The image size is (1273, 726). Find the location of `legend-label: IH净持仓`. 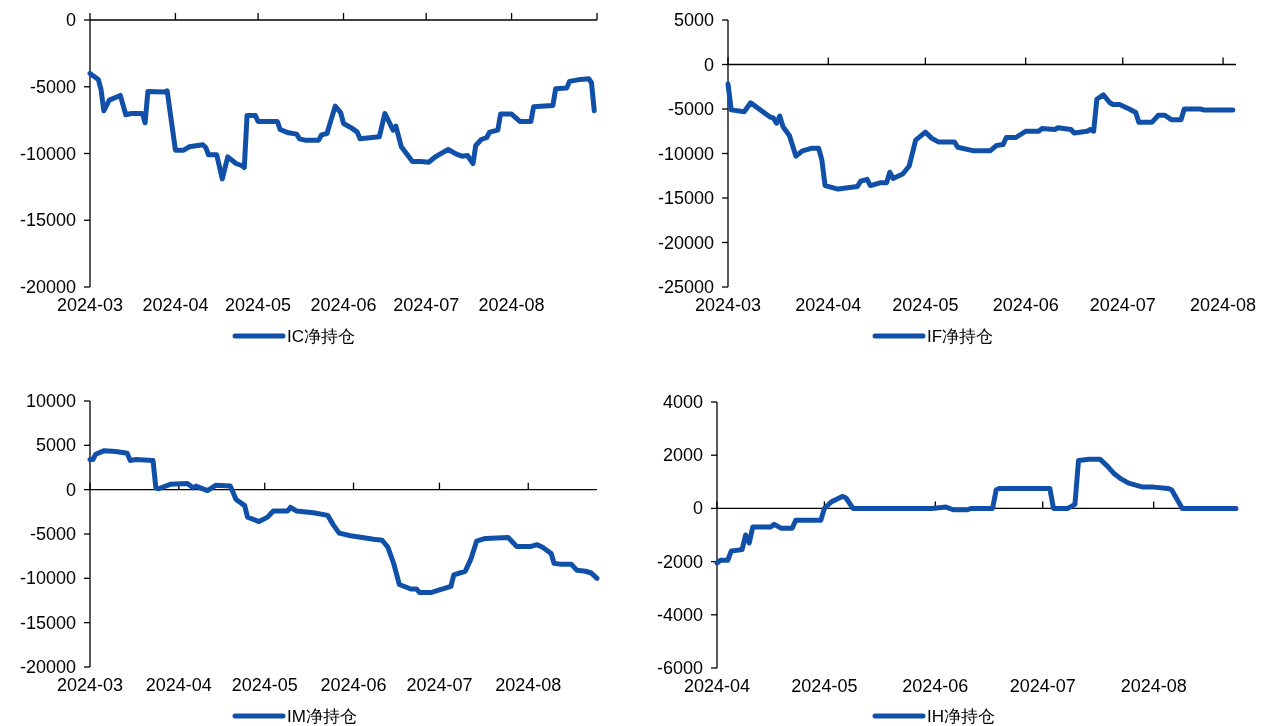

legend-label: IH净持仓 is located at coordinates (961, 716).